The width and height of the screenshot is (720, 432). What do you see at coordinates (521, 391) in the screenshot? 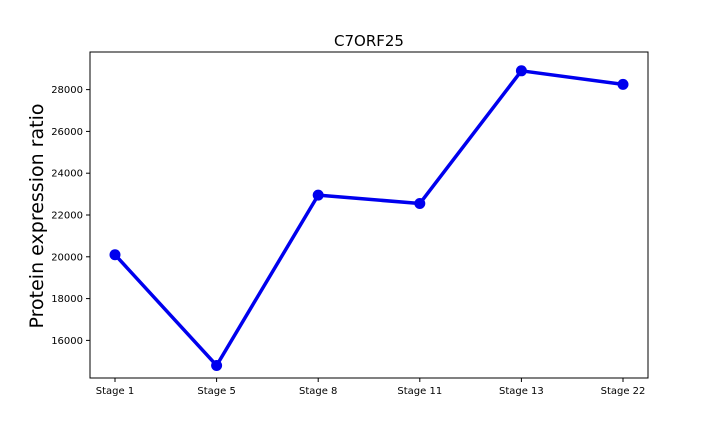
I see `x-tick-label: Stage 13` at bounding box center [521, 391].